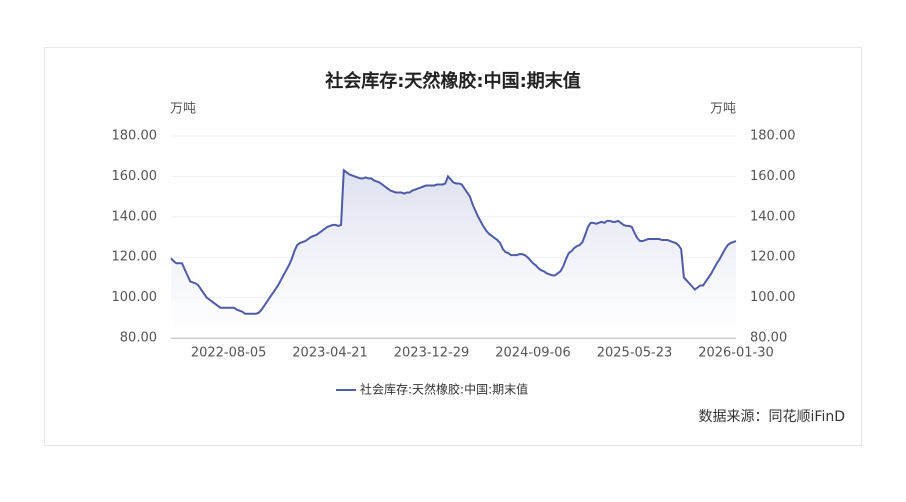  What do you see at coordinates (444, 389) in the screenshot?
I see `legend-label: 社会库存:天然橡胶:中国:期末值` at bounding box center [444, 389].